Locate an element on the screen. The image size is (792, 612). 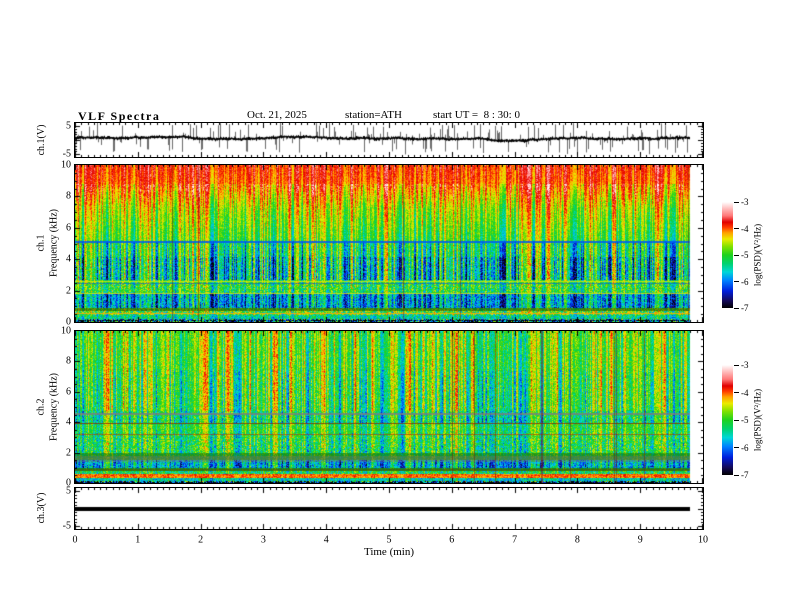
x-tick-label: 6 is located at coordinates (452, 540).